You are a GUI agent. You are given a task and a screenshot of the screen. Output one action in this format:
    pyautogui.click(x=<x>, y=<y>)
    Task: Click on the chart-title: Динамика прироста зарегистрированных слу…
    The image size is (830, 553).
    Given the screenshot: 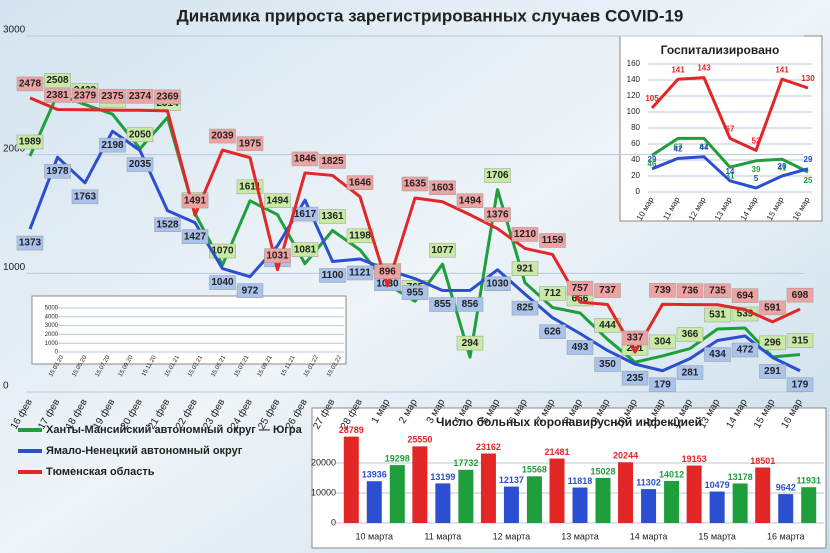 What is the action you would take?
    pyautogui.click(x=430, y=15)
    